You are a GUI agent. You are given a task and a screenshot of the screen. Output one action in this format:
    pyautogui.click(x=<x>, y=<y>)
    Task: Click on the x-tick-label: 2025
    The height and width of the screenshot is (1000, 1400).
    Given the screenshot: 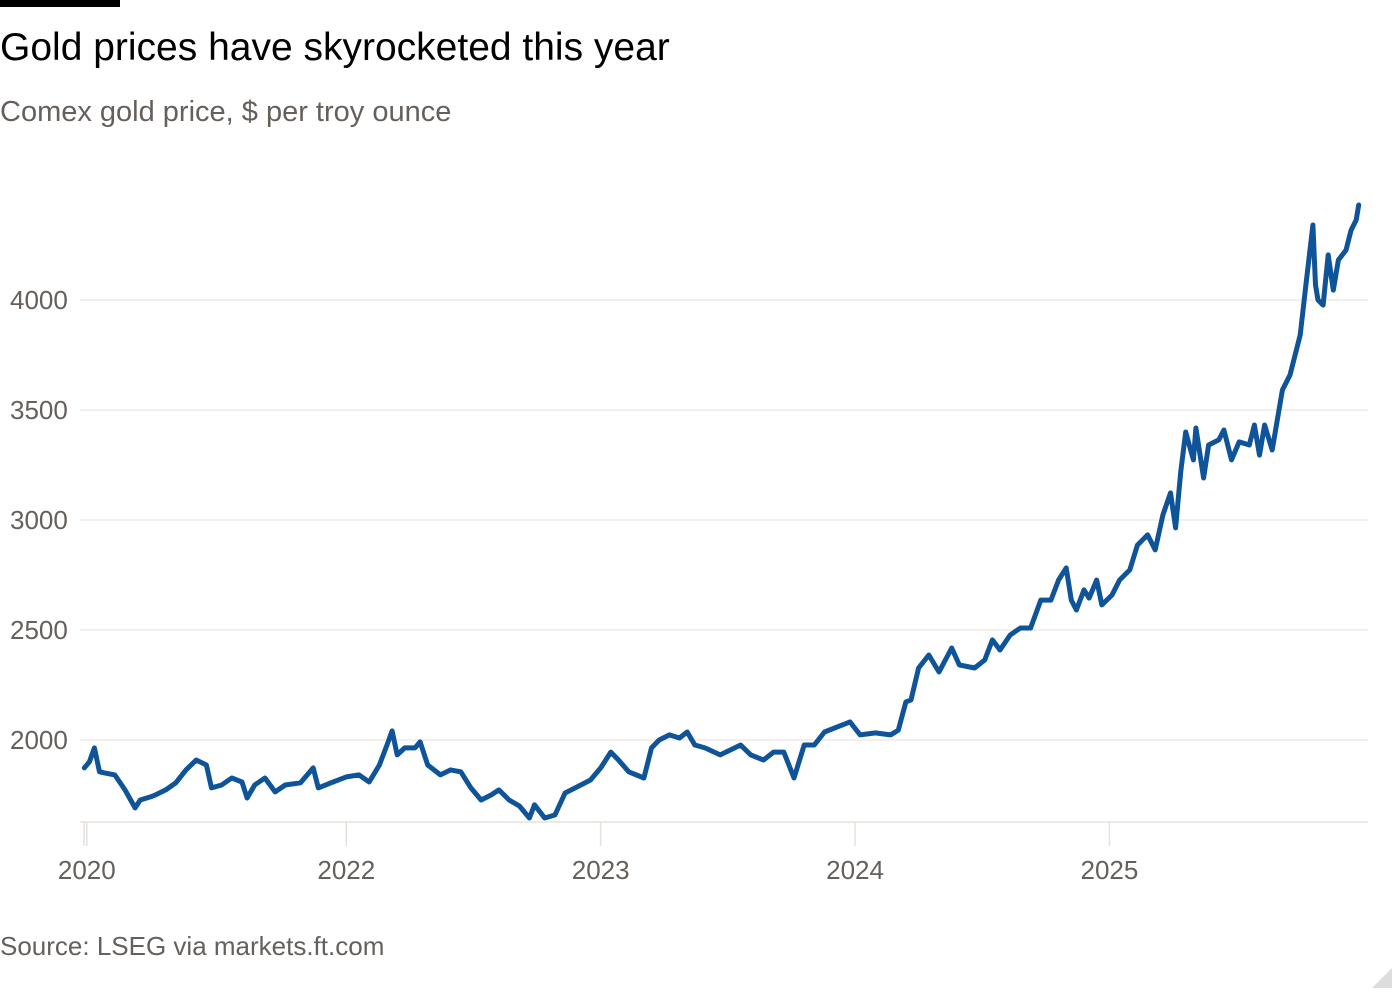 What is the action you would take?
    pyautogui.click(x=1110, y=870)
    